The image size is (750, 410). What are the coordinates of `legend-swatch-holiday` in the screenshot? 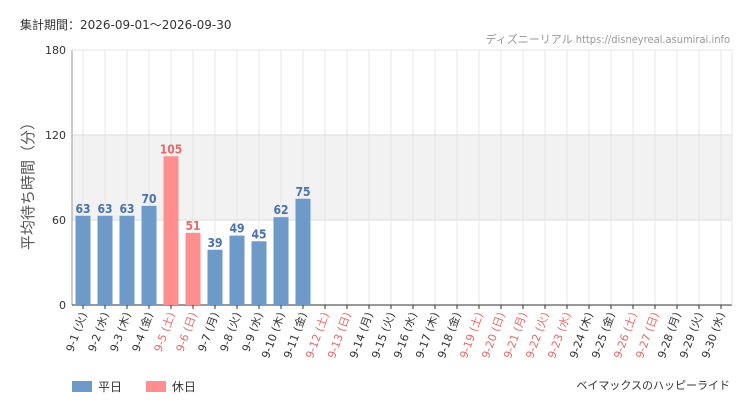 It's located at (155, 386).